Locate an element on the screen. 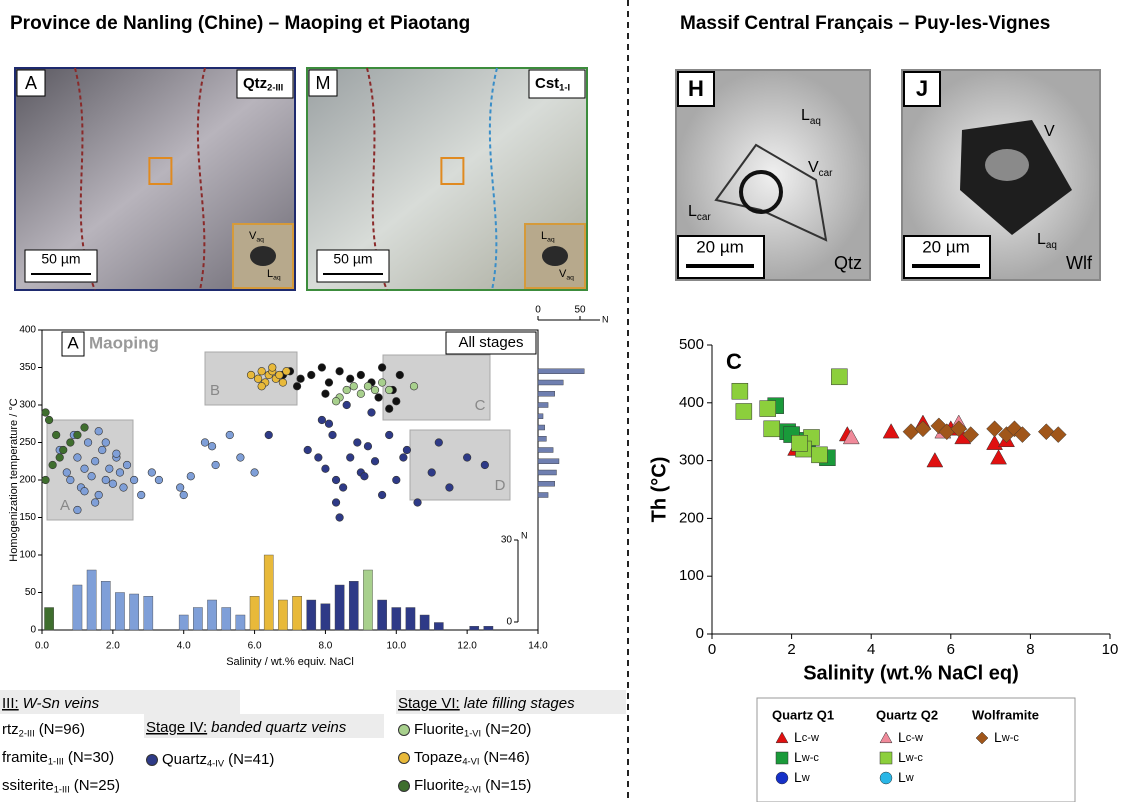 Image resolution: width=1143 pixels, height=807 pixels. legend-band is located at coordinates (511, 702).